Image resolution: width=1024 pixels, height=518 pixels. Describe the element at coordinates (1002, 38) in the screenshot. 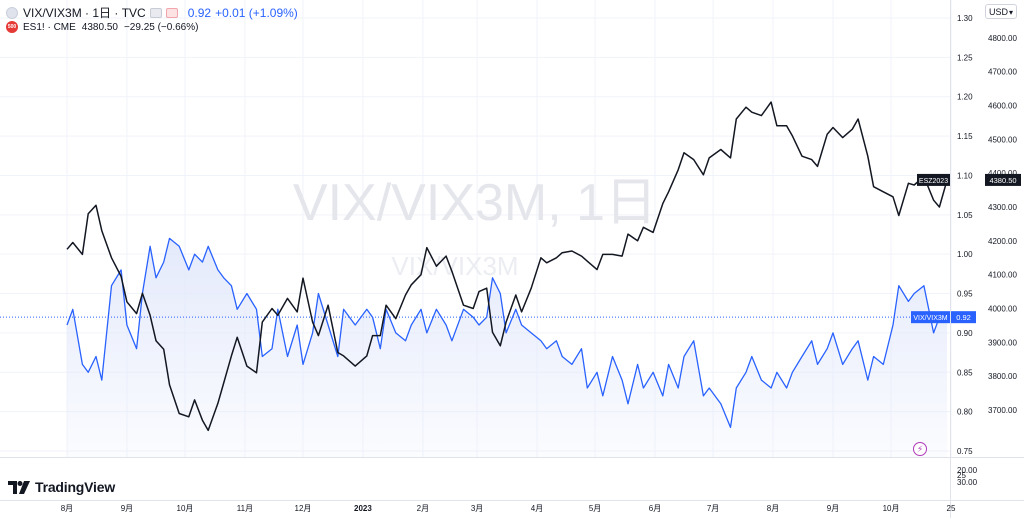

I see `price-axis-tick: 4800.00` at that location.